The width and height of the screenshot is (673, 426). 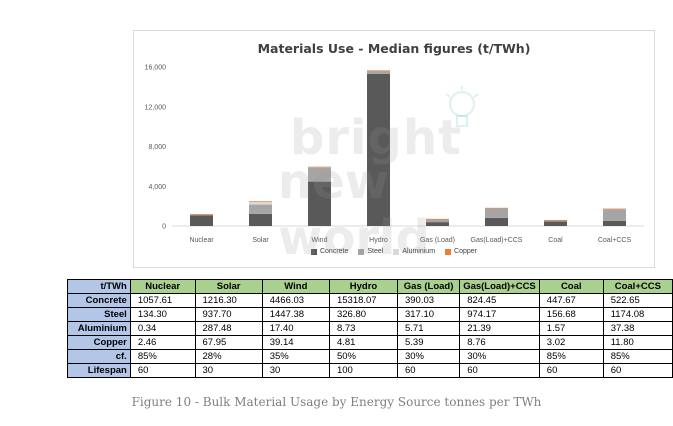 What do you see at coordinates (99, 300) in the screenshot?
I see `table-row-header: Concrete` at bounding box center [99, 300].